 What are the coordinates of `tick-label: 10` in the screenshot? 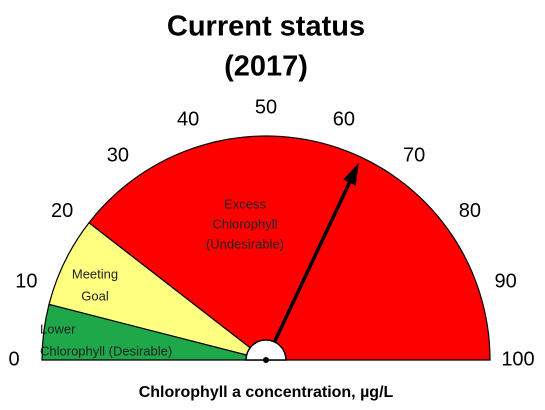 It's located at (26, 281).